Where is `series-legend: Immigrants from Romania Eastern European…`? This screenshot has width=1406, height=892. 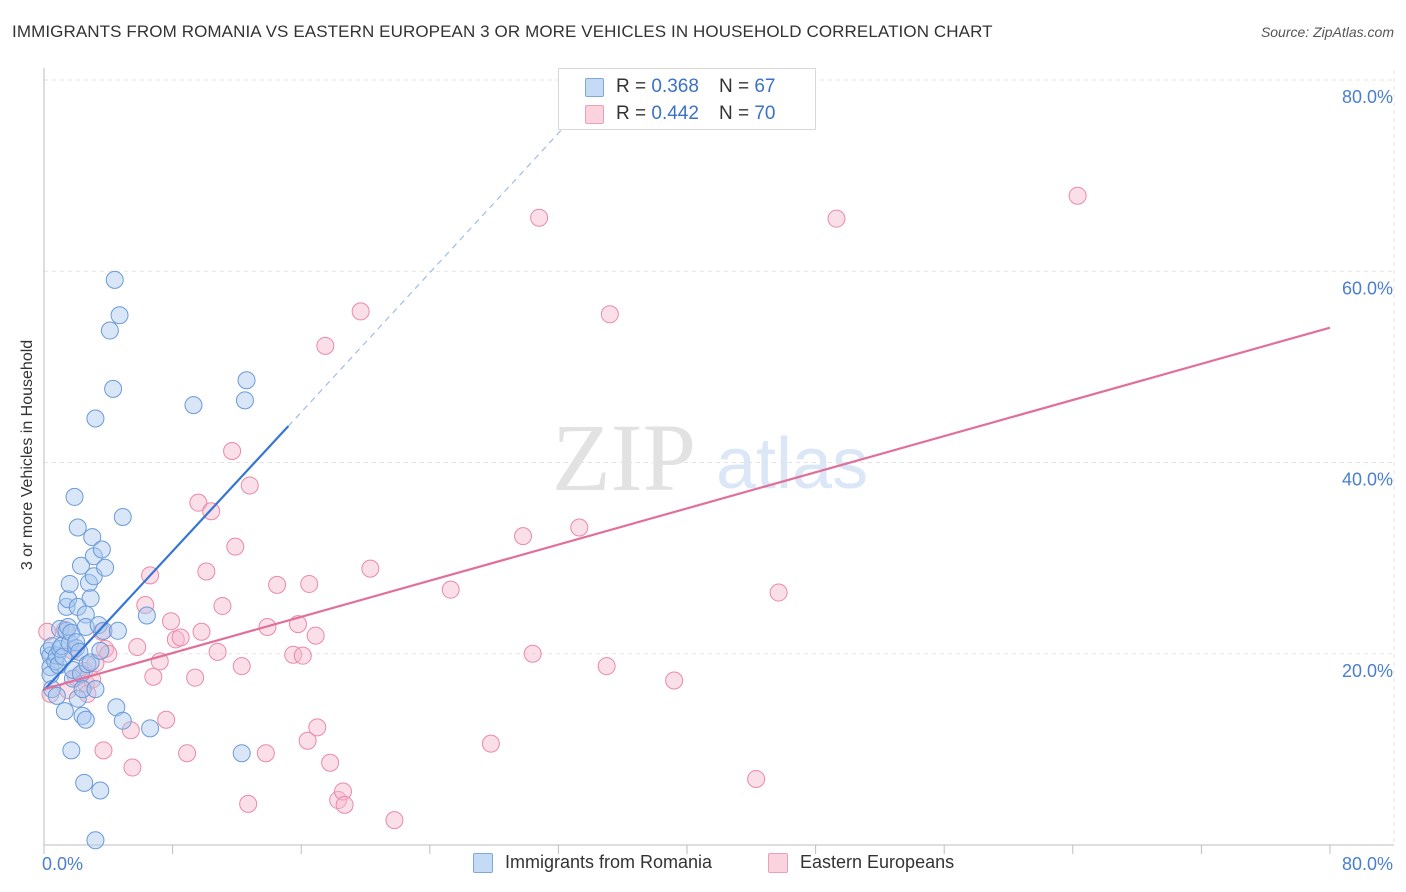 series-legend: Immigrants from Romania Eastern European… is located at coordinates (703, 865).